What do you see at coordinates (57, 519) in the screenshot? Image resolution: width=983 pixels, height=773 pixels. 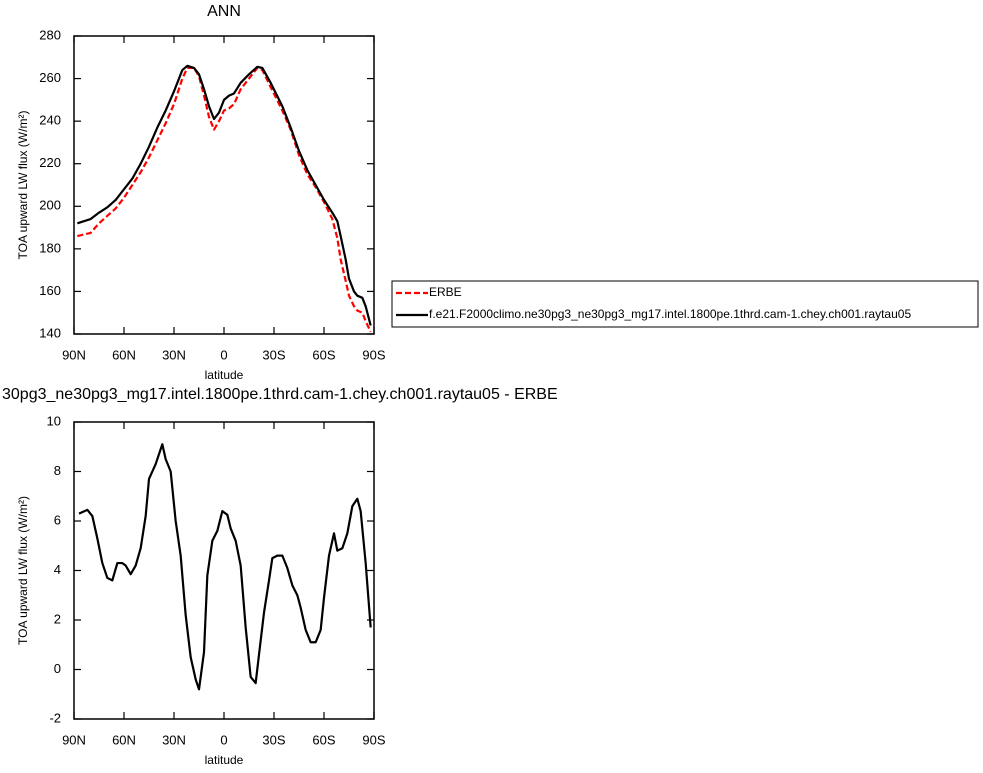 I see `y-tick-label: 6` at bounding box center [57, 519].